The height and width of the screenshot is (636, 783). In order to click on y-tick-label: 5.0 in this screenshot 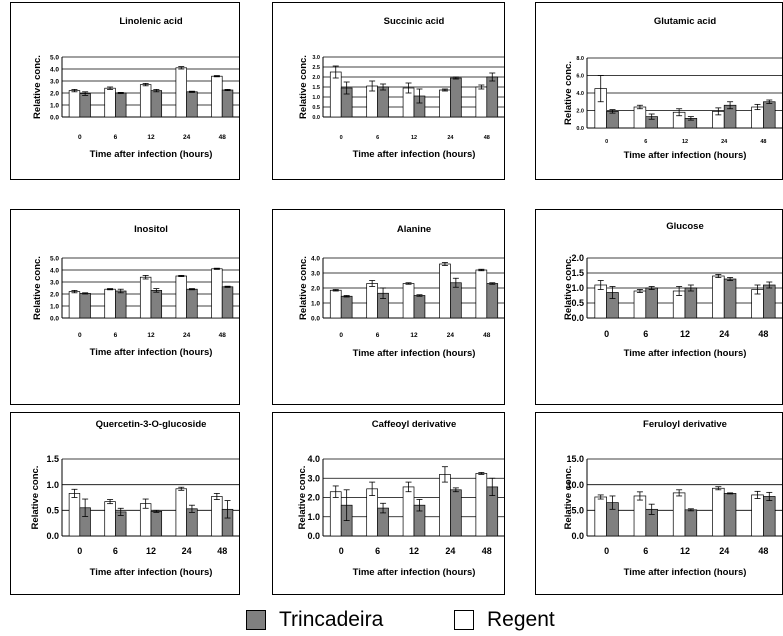, I will do `click(54, 57)`.